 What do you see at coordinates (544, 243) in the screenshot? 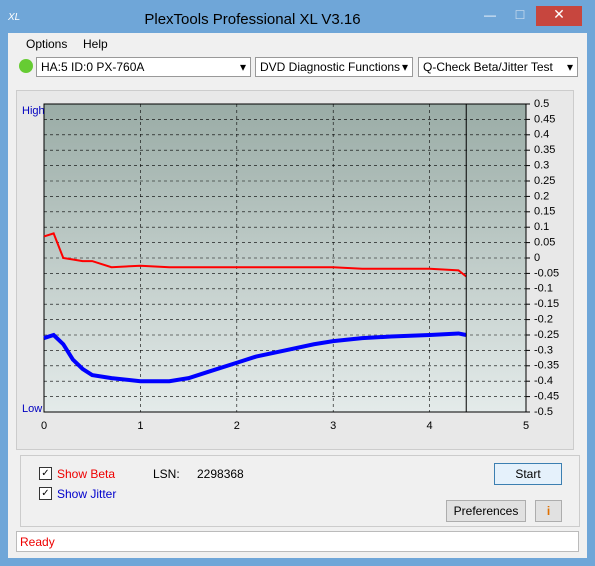
I see `y-tick-label: 0.05` at bounding box center [544, 243].